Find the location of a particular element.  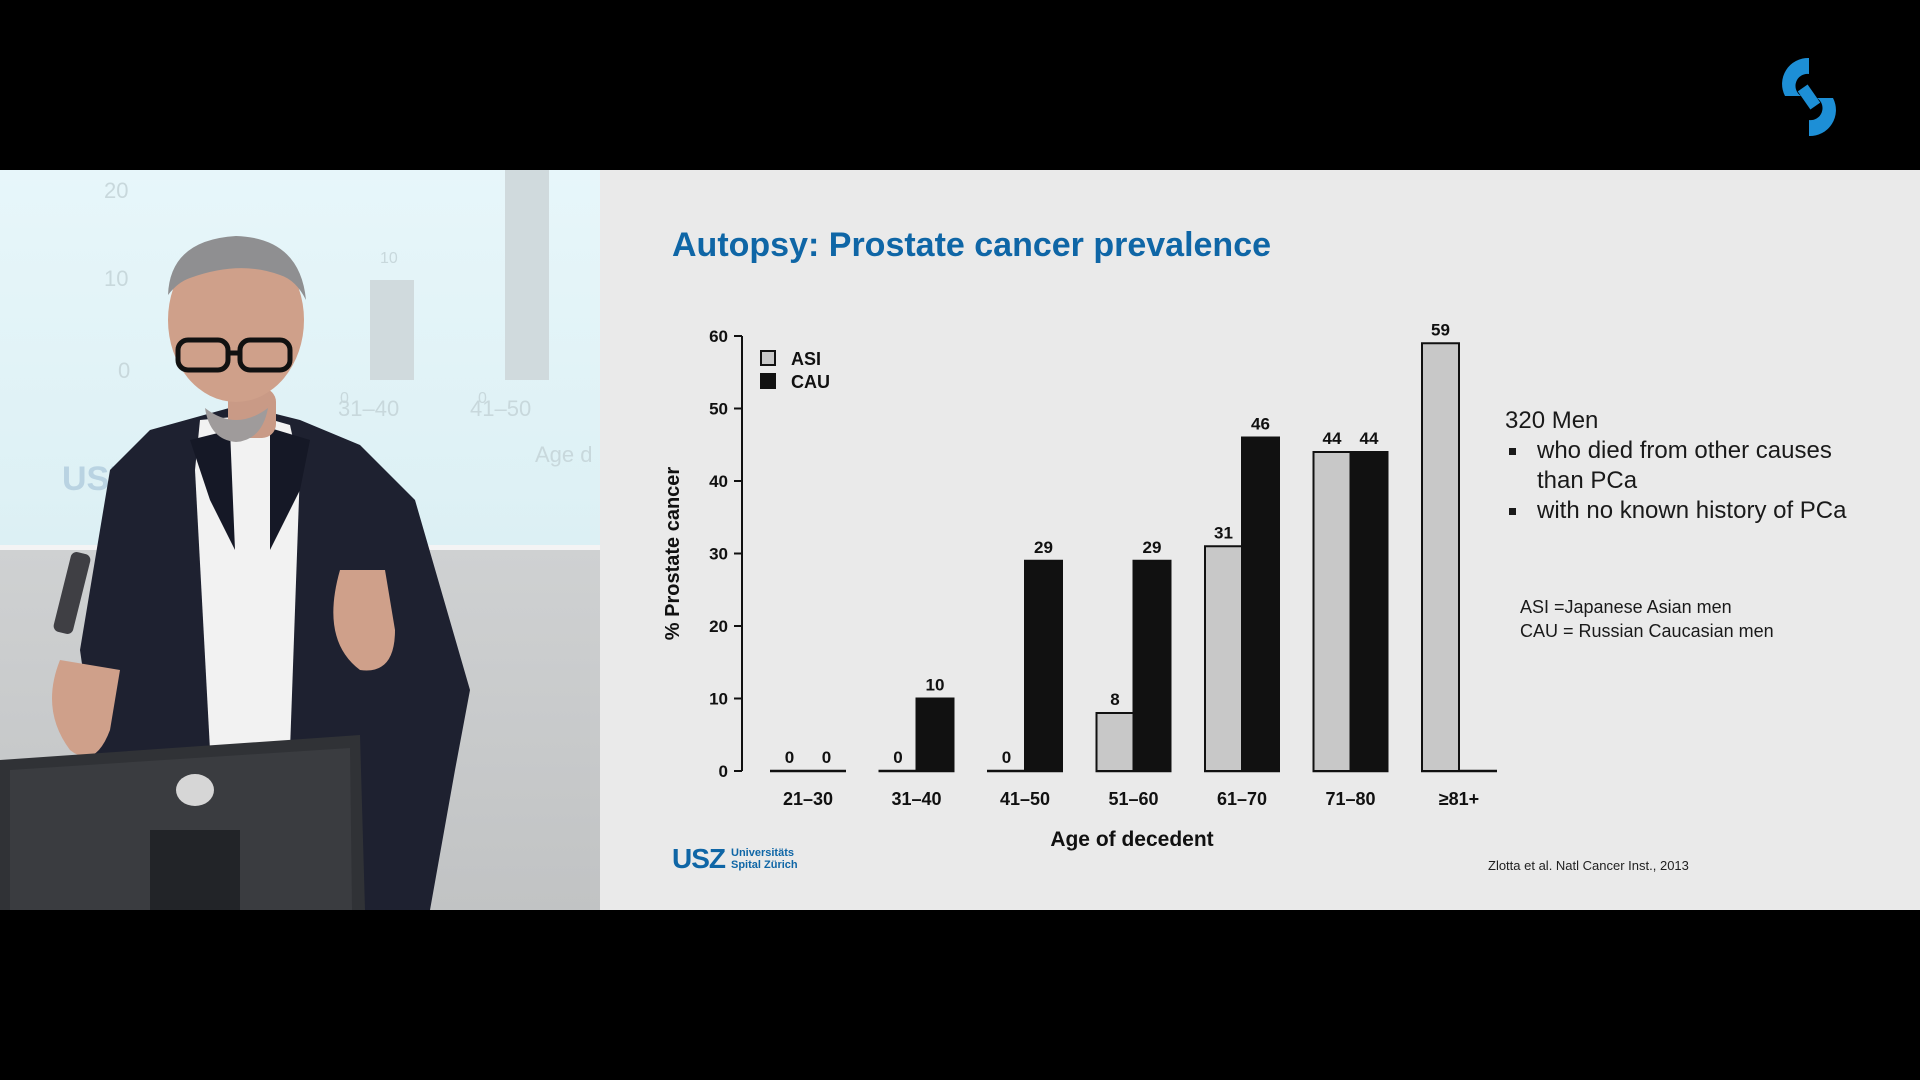

citation: Zlotta et al. Natl Cancer Inst., 2013 is located at coordinates (1588, 865).